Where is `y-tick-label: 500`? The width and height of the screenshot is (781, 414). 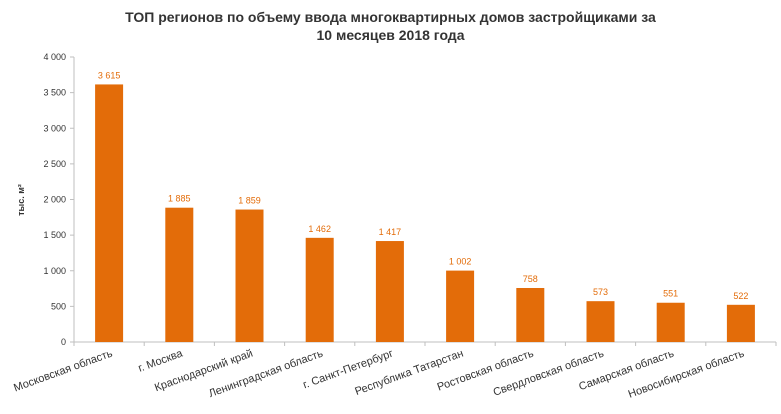
y-tick-label: 500 is located at coordinates (58, 306).